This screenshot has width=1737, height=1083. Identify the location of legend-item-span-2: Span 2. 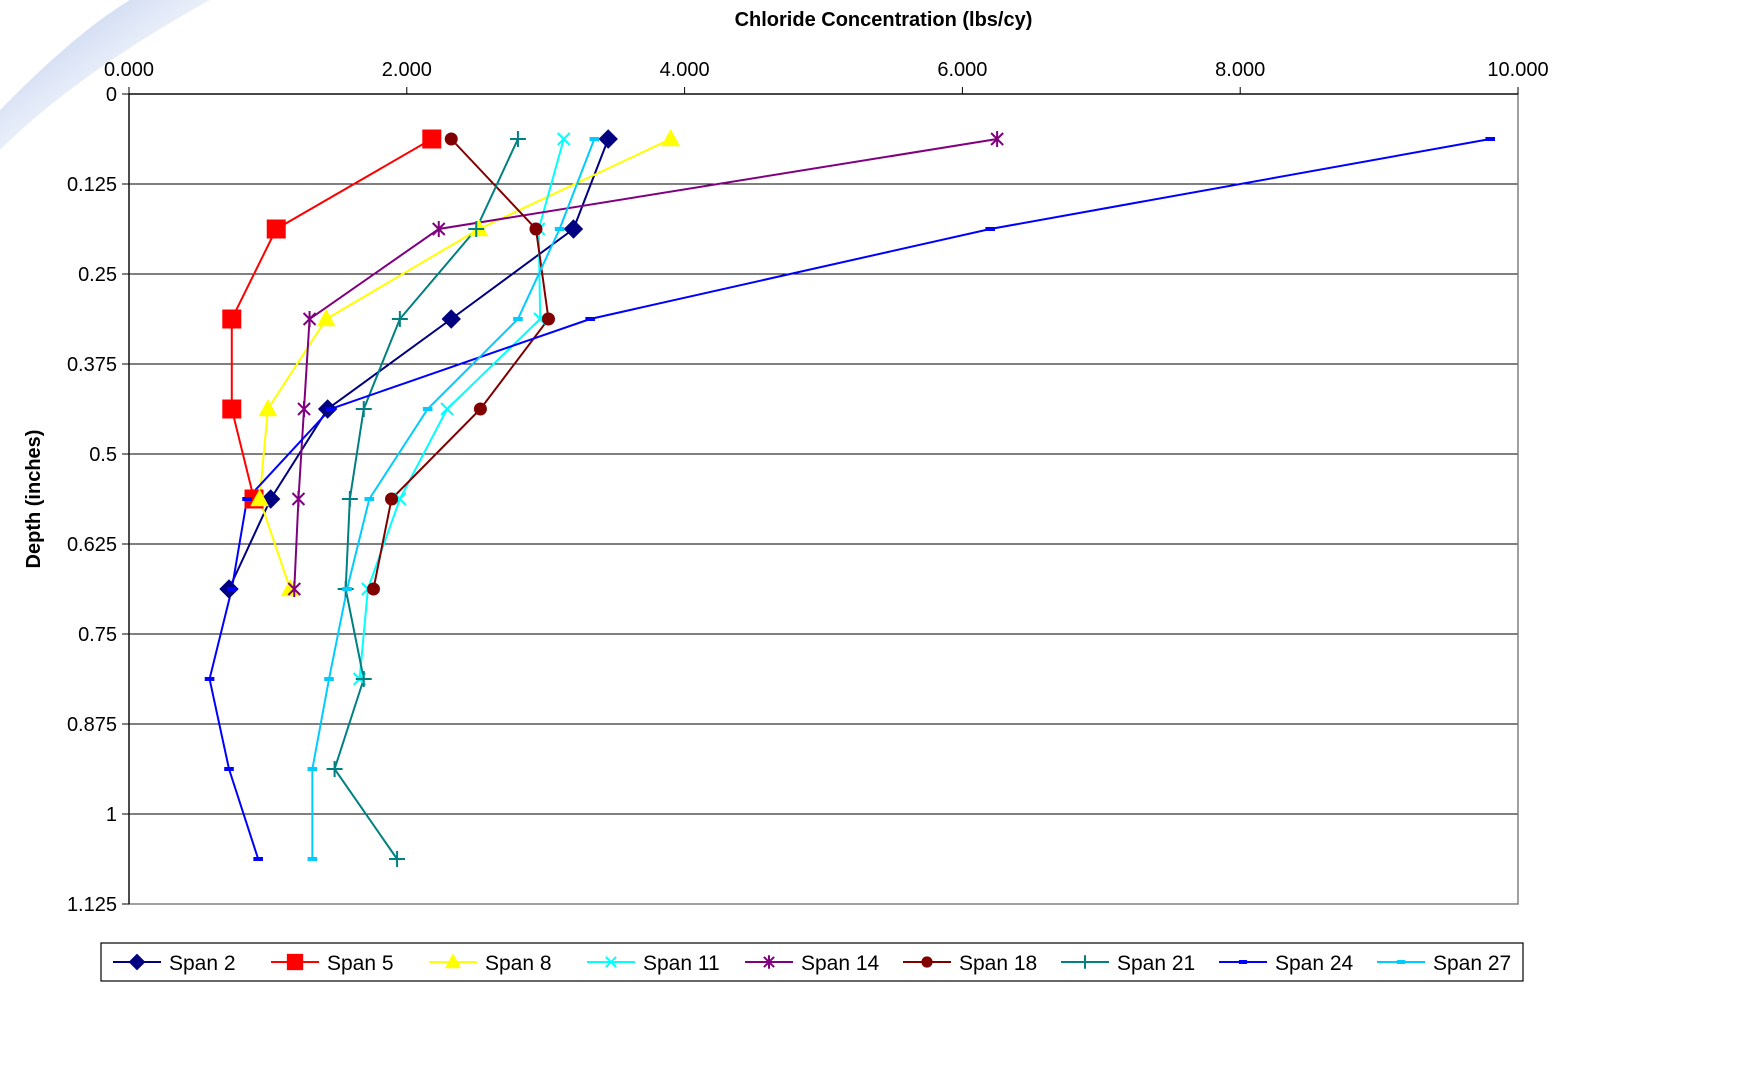
(174, 963).